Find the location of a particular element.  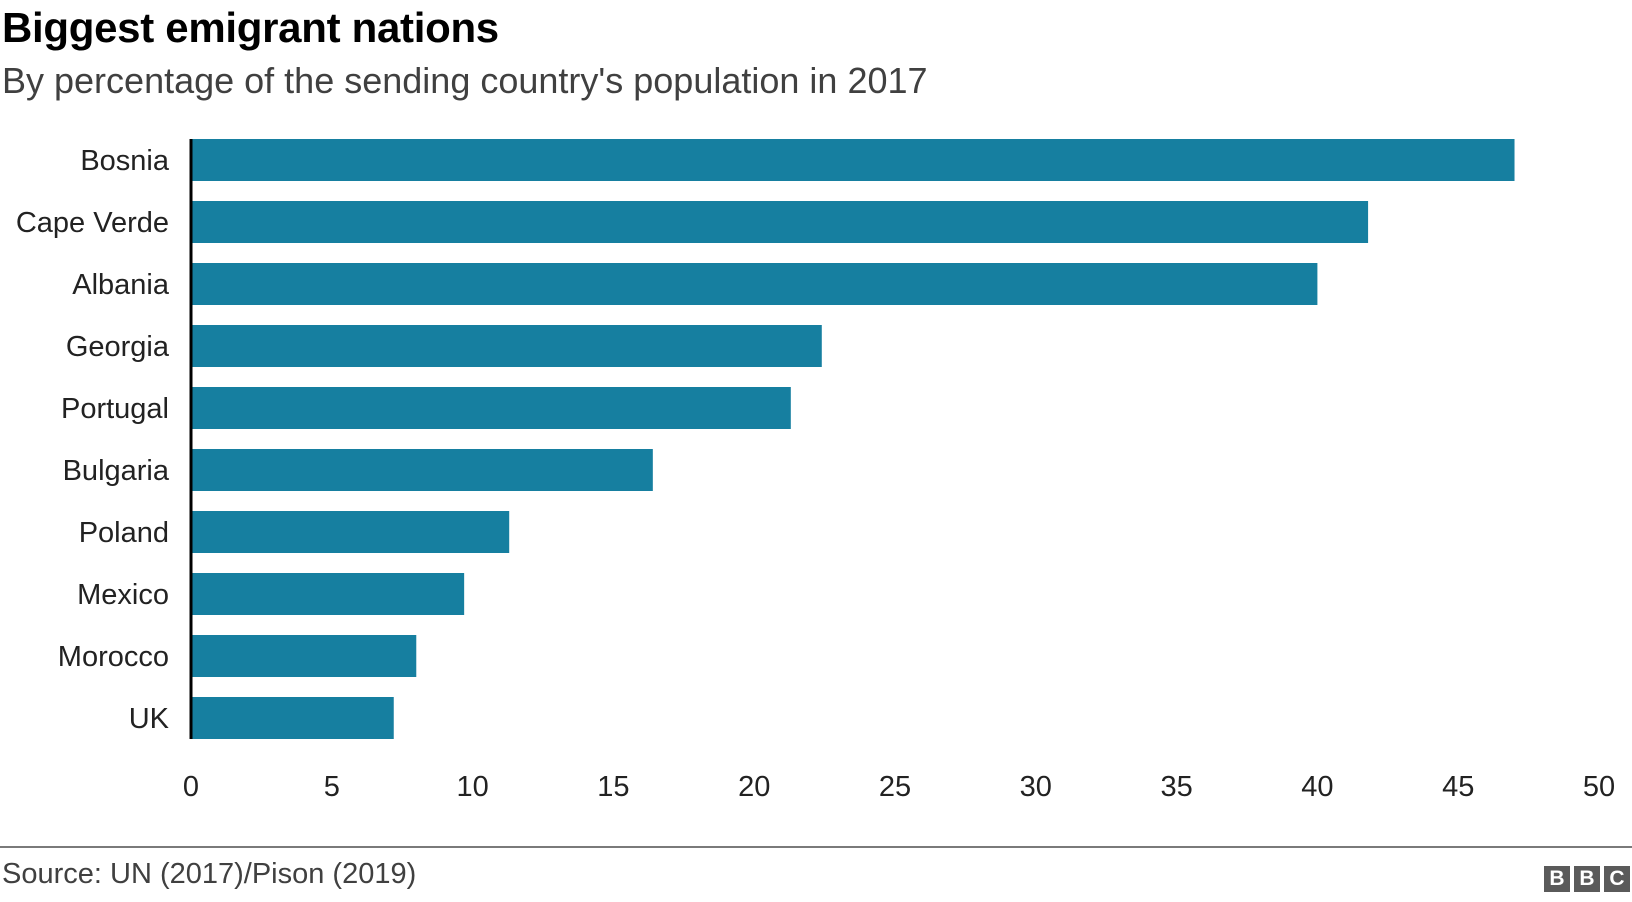

x-tick-label: 15 is located at coordinates (613, 787).